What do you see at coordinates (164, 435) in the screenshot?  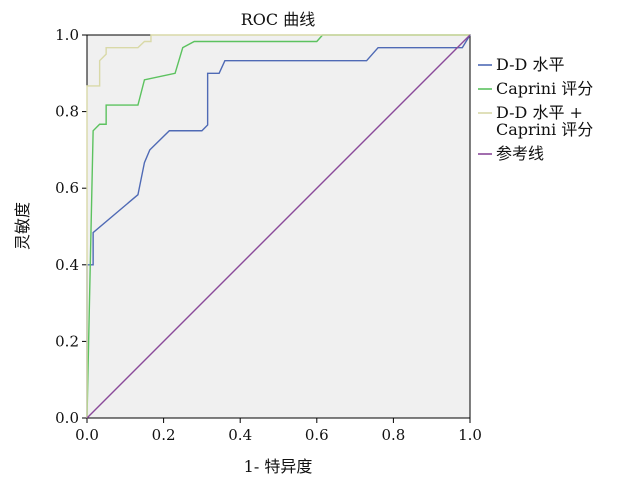 I see `x-tick-label: 0.2` at bounding box center [164, 435].